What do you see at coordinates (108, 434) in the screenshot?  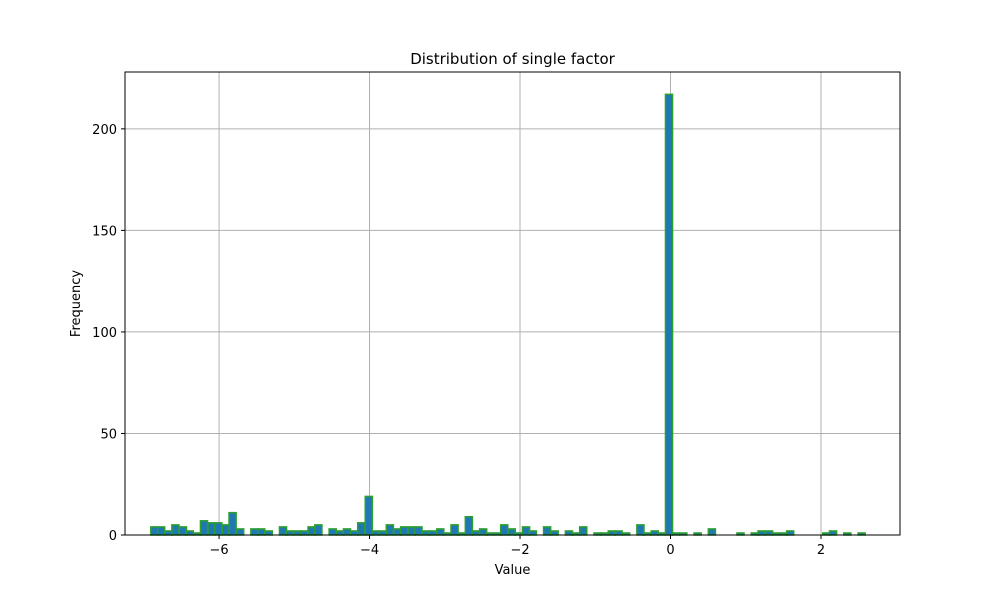 I see `y-tick-label: 50` at bounding box center [108, 434].